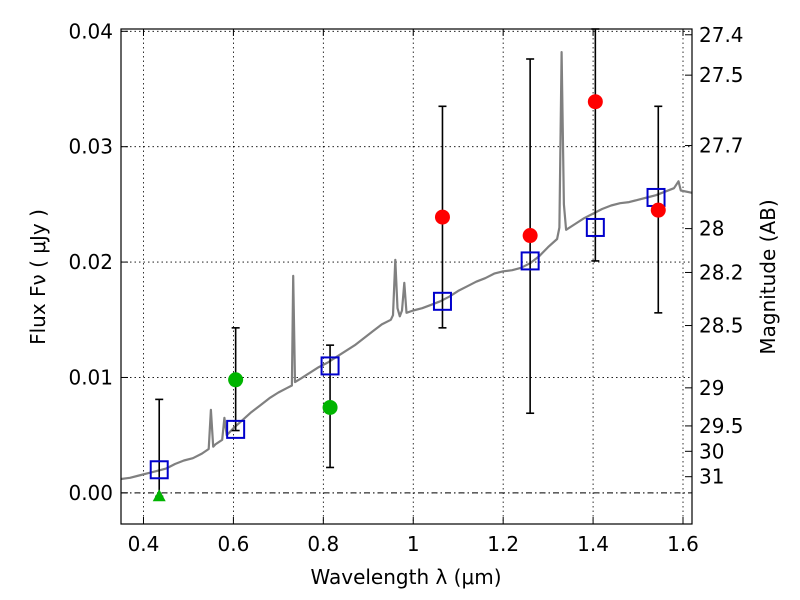 The image size is (800, 600). Describe the element at coordinates (233, 544) in the screenshot. I see `x-tick-label: 0.6` at that location.